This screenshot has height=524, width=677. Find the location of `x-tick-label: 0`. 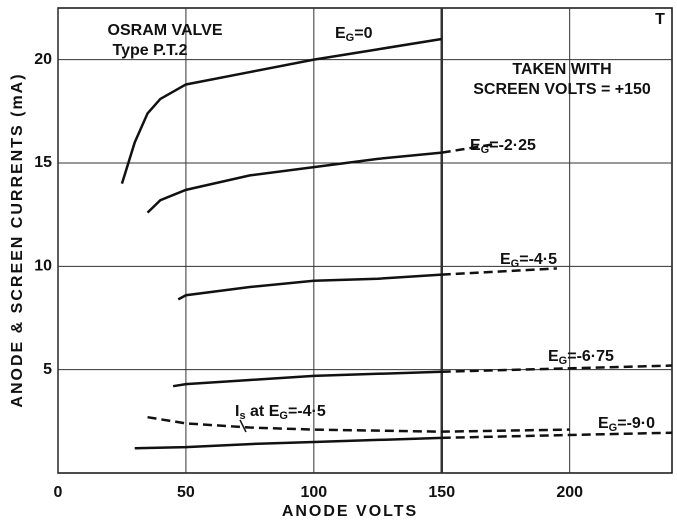

x-tick-label: 0 is located at coordinates (58, 492).